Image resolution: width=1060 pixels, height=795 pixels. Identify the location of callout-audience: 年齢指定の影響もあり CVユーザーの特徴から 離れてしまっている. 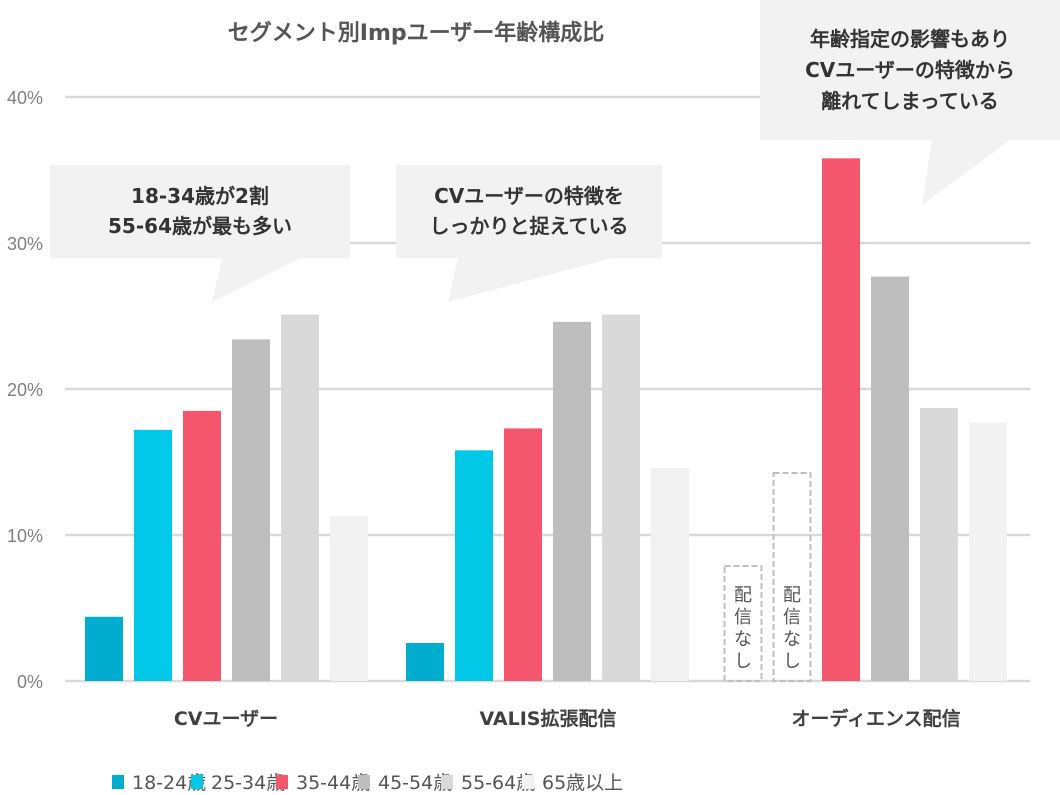
(910, 102).